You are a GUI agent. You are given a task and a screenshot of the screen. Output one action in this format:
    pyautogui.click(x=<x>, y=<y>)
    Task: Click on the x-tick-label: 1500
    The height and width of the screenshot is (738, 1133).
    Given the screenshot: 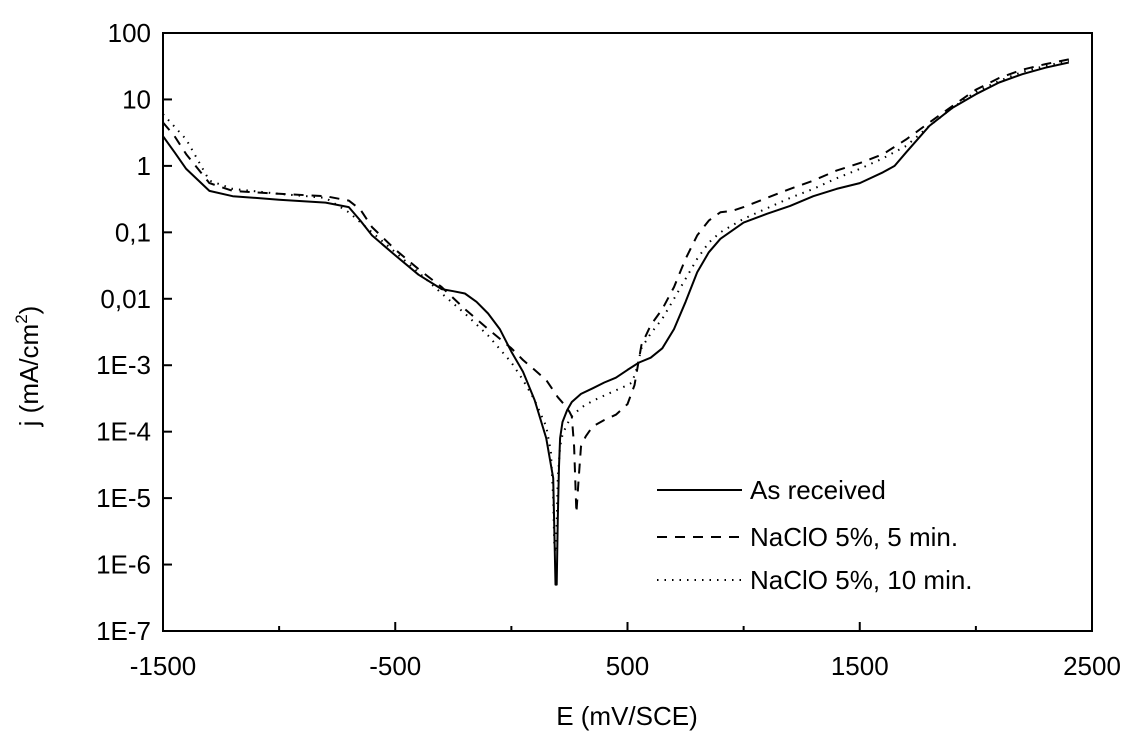 What is the action you would take?
    pyautogui.click(x=860, y=666)
    